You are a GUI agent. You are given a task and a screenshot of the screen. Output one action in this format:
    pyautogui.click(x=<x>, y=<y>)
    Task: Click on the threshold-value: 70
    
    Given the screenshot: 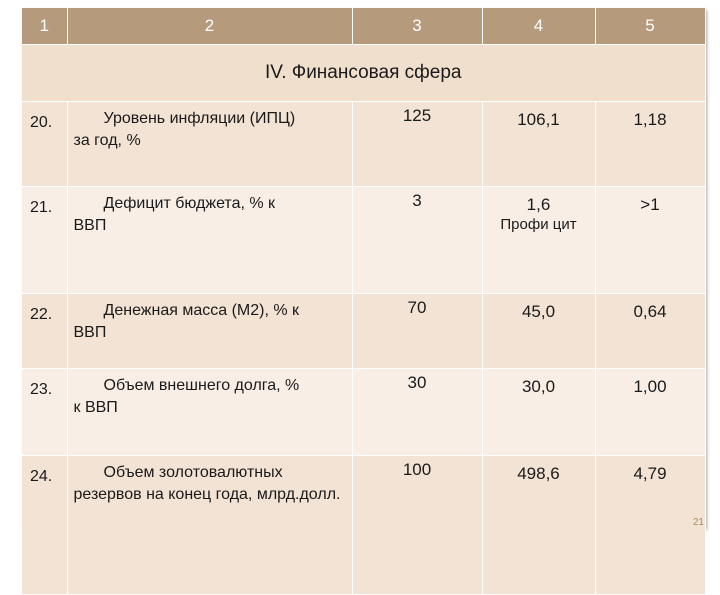 What is the action you would take?
    pyautogui.click(x=417, y=331)
    